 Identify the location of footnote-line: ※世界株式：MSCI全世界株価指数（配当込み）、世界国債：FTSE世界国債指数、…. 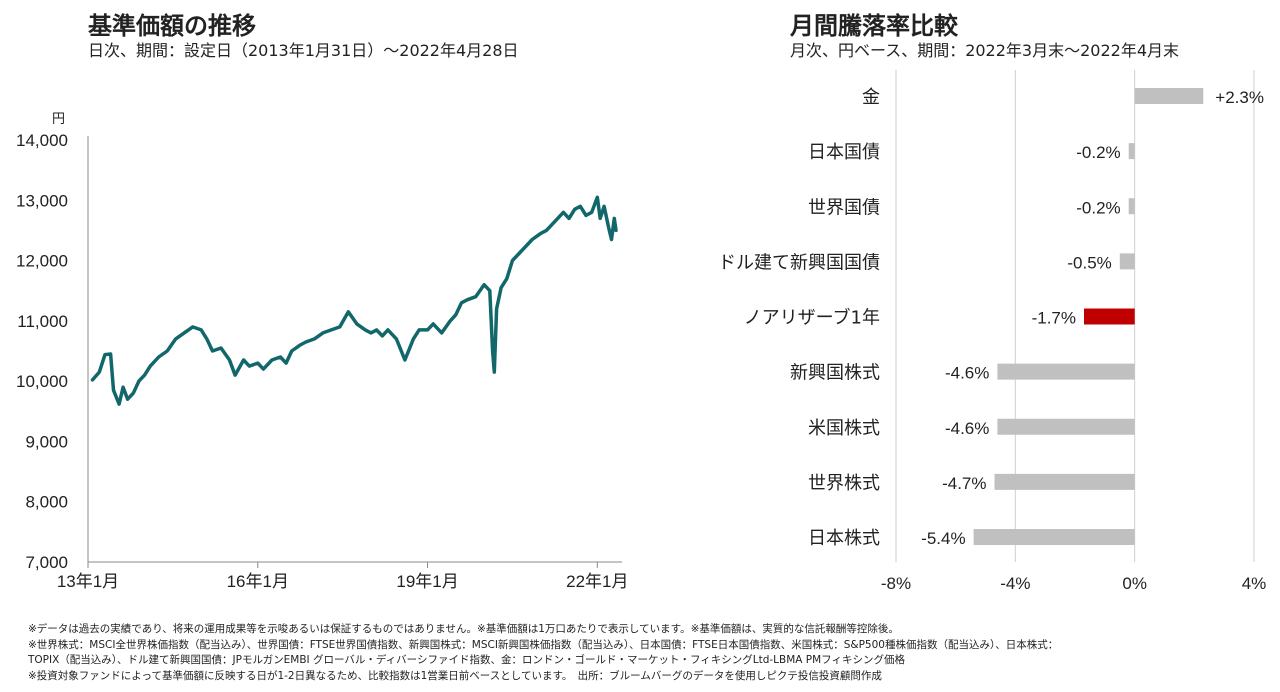
(543, 644).